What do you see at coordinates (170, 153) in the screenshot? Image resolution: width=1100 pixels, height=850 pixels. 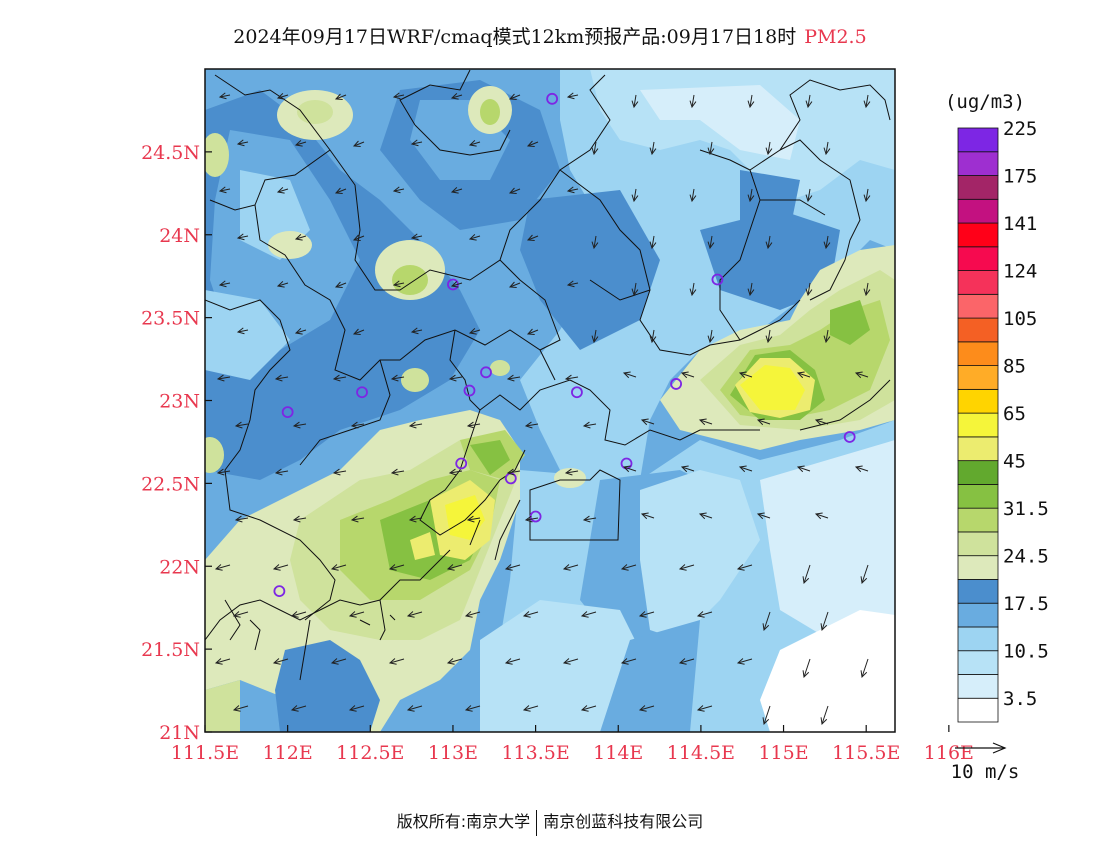 I see `y-tick-label: 24.5N` at bounding box center [170, 153].